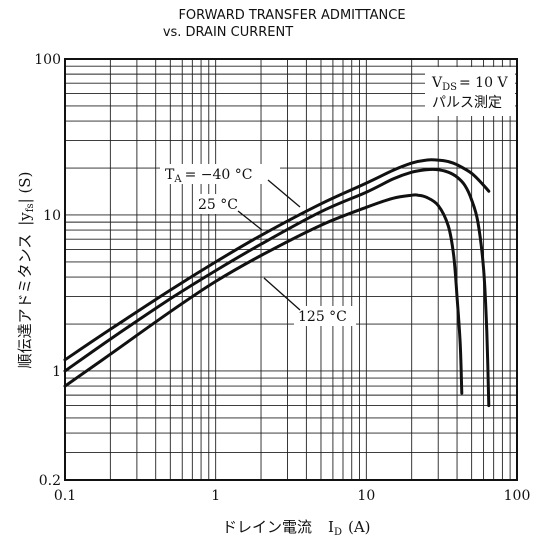  Describe the element at coordinates (228, 32) in the screenshot. I see `chart-subtitle: vs. DRAIN CURRENT` at that location.